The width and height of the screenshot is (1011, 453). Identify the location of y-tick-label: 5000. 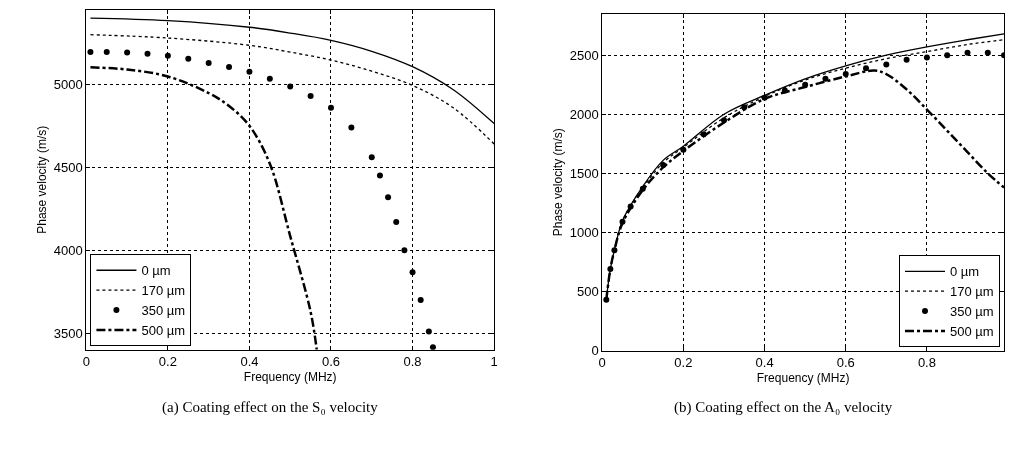
(68, 84).